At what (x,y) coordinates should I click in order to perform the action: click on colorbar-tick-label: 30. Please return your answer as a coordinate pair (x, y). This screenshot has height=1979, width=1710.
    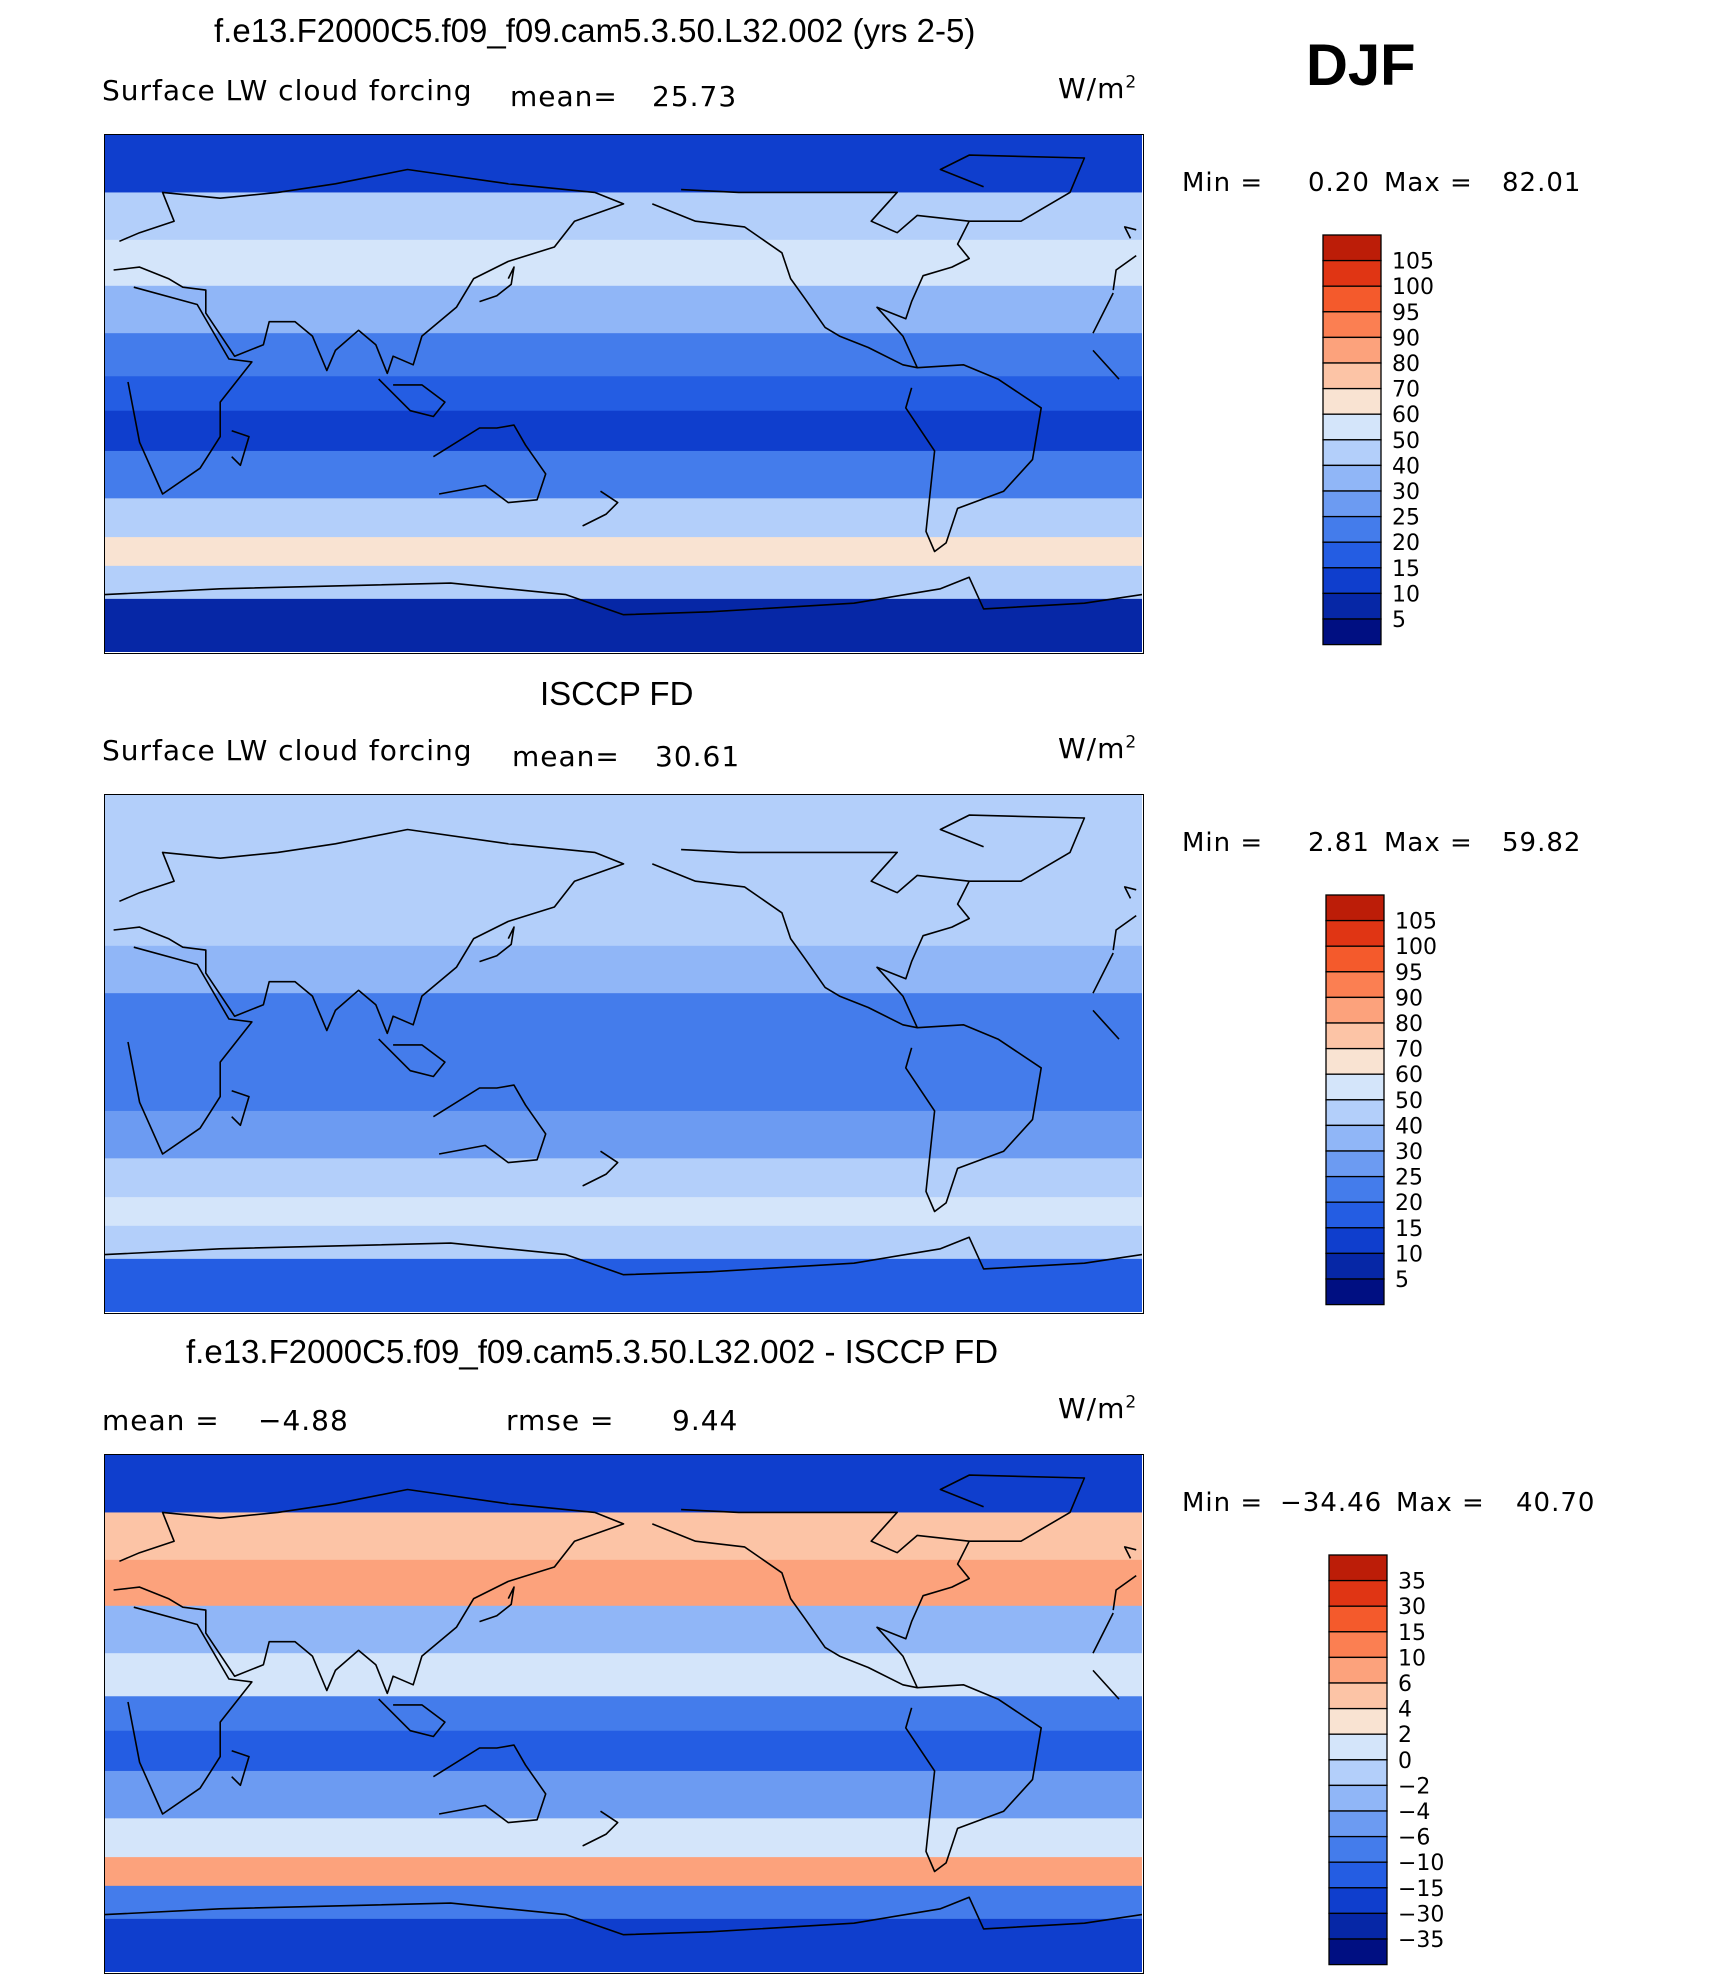
    Looking at the image, I should click on (1406, 492).